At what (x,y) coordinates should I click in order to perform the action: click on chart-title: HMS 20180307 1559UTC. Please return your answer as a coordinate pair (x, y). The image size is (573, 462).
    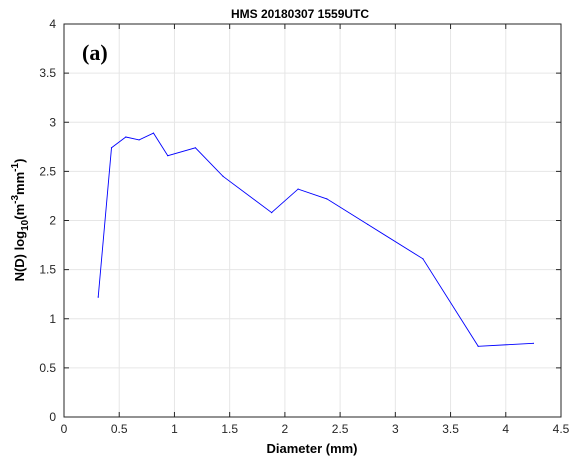
    Looking at the image, I should click on (300, 14).